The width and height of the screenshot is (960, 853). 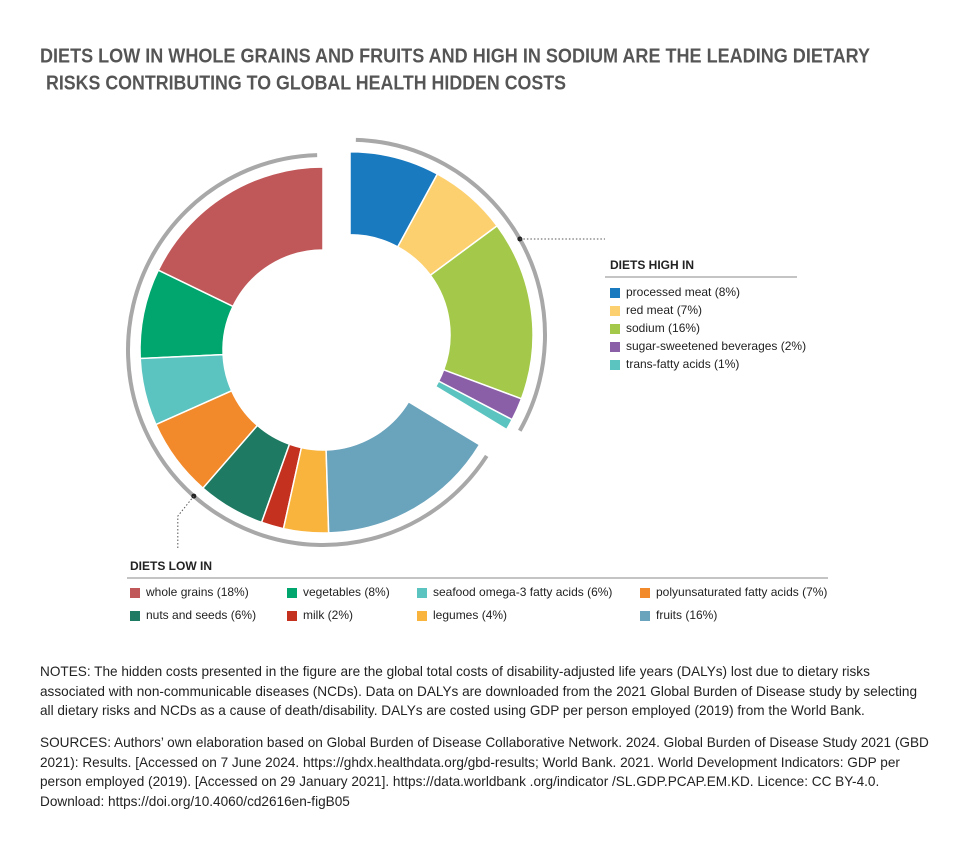 I want to click on legend-label: legumes (4%), so click(x=470, y=615).